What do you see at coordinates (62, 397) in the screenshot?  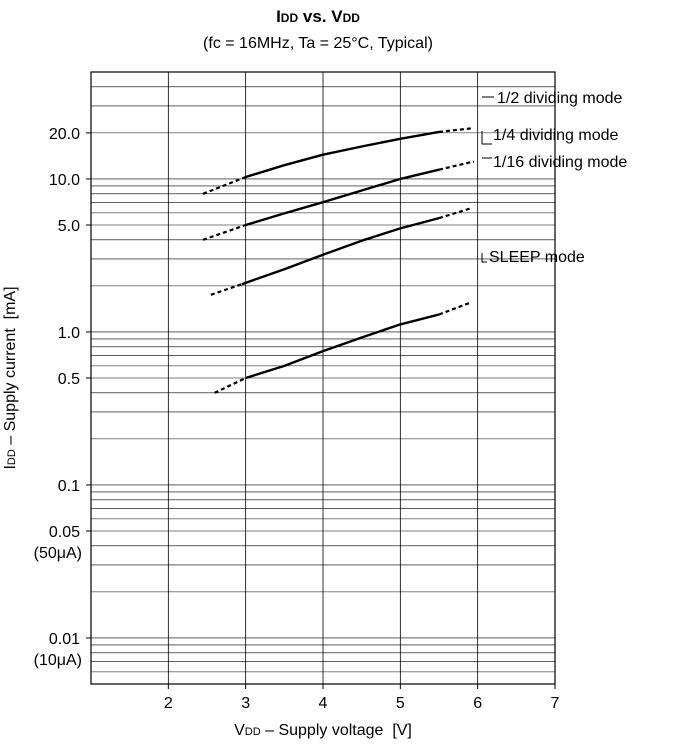 I see `y-tick-labels: 20.0 10.0 5.0 1.0 0.5 0.1 0.05 (50μA) 0.01 (10μA)` at bounding box center [62, 397].